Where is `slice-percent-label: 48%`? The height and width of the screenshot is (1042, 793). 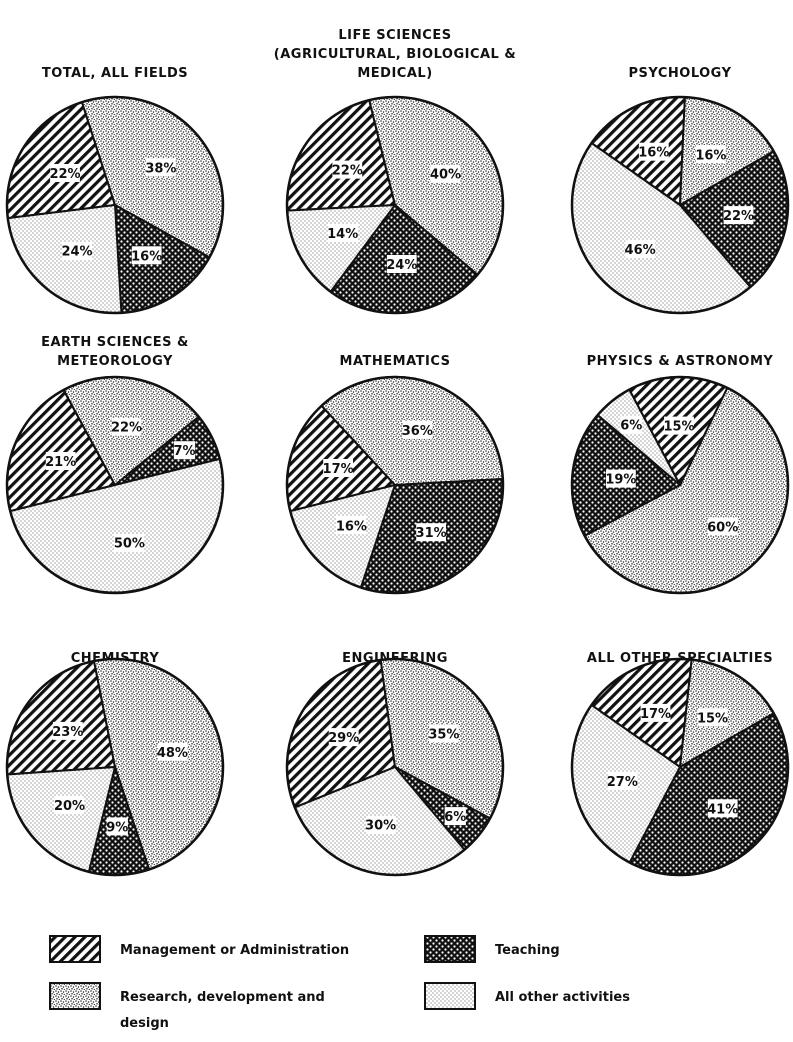
slice-percent-label: 48% is located at coordinates (172, 753).